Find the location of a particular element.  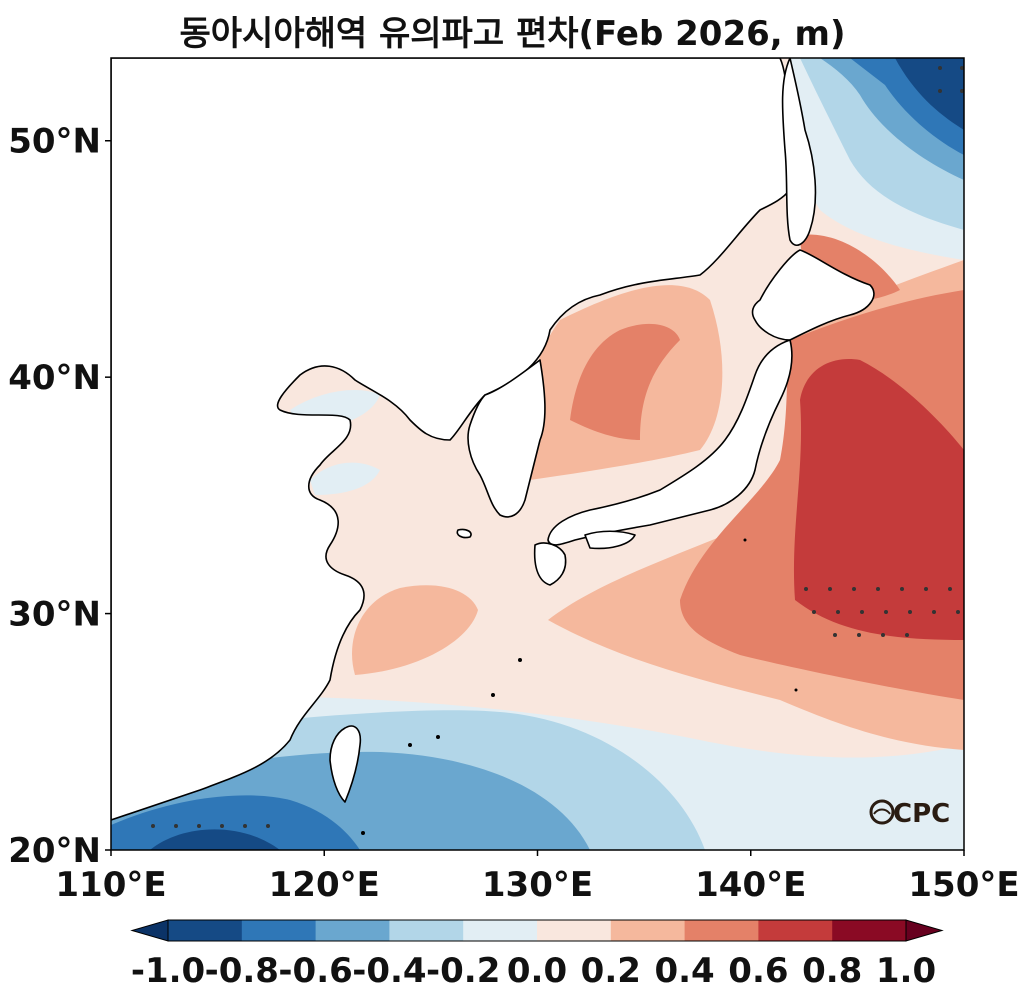

colorbar-label: 0.4 is located at coordinates (684, 971).